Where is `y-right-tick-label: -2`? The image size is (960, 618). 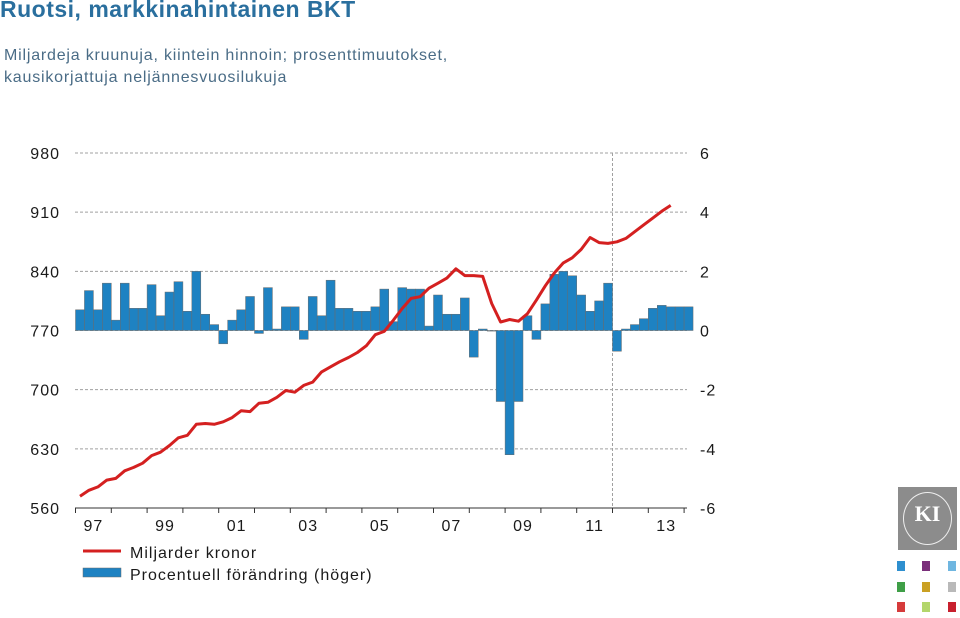 y-right-tick-label: -2 is located at coordinates (708, 391).